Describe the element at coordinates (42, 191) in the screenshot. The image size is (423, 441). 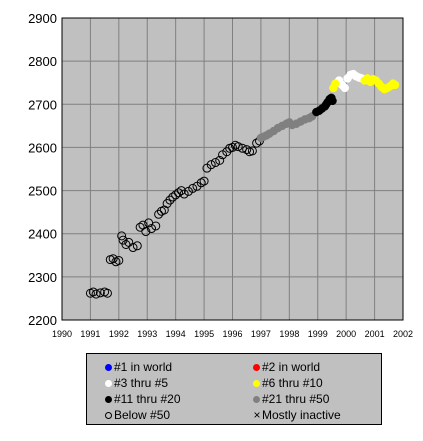
I see `y-tick-label: 2500` at that location.